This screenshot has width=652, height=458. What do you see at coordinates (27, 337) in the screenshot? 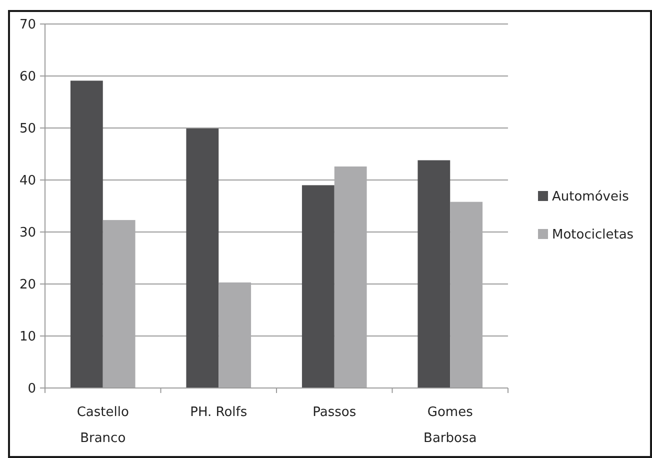
I see `y-tick-label: 10` at bounding box center [27, 337].